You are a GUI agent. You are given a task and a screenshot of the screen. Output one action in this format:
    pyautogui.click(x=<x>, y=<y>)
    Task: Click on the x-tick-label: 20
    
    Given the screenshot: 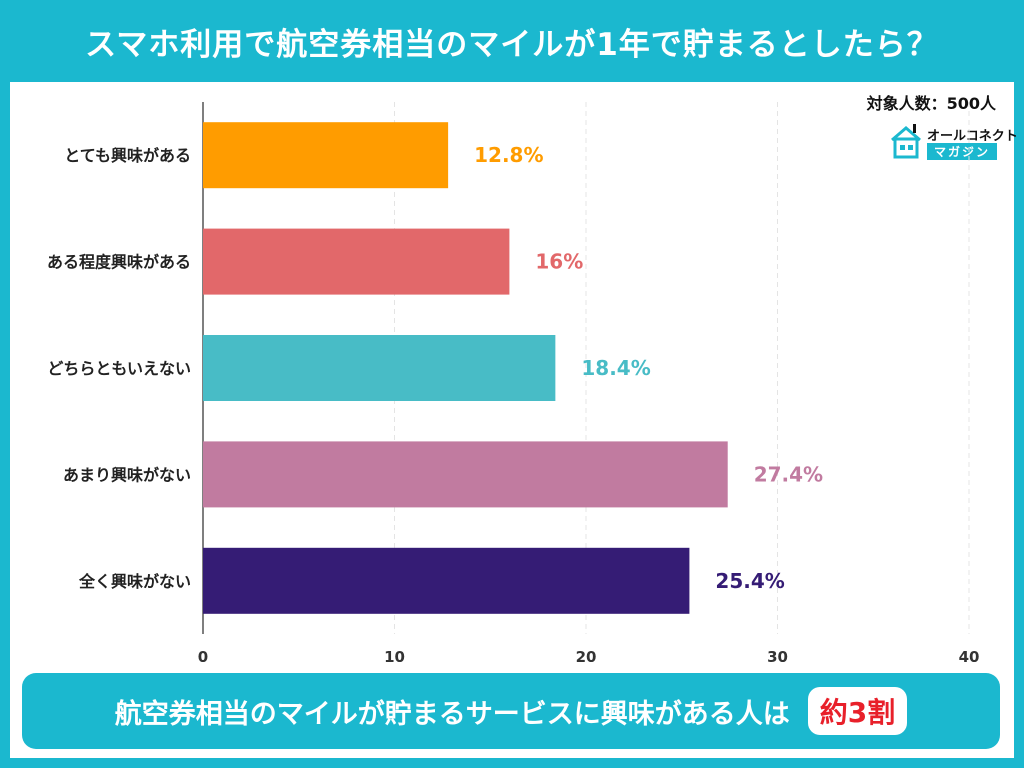 What is the action you would take?
    pyautogui.click(x=586, y=657)
    